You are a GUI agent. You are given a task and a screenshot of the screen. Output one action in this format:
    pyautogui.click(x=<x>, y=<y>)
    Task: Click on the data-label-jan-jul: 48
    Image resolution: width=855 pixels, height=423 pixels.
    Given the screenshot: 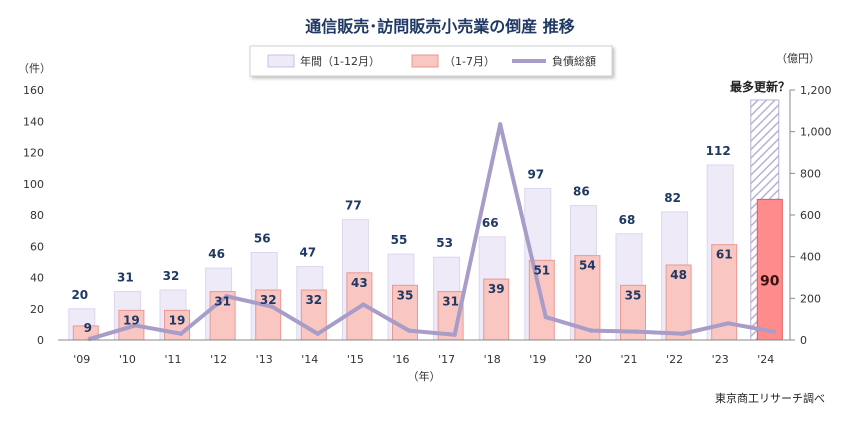 What is the action you would take?
    pyautogui.click(x=678, y=275)
    